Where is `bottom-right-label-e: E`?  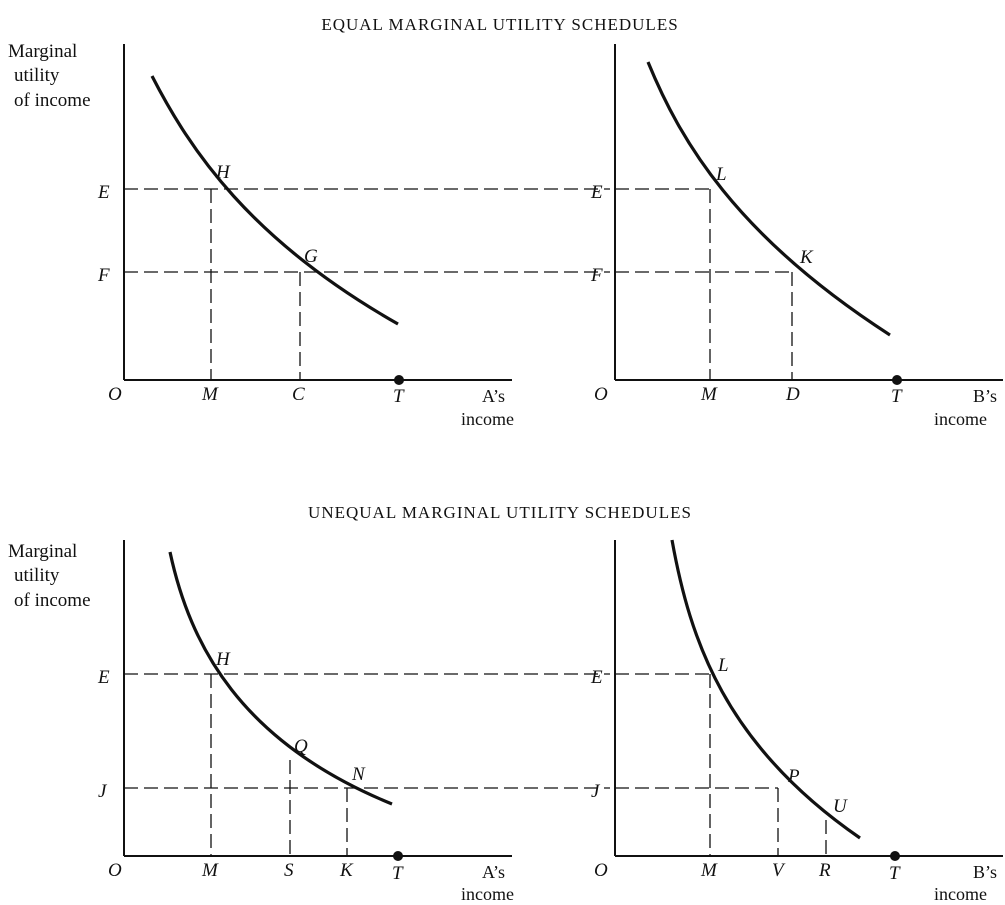
bottom-right-label-e: E is located at coordinates (596, 677).